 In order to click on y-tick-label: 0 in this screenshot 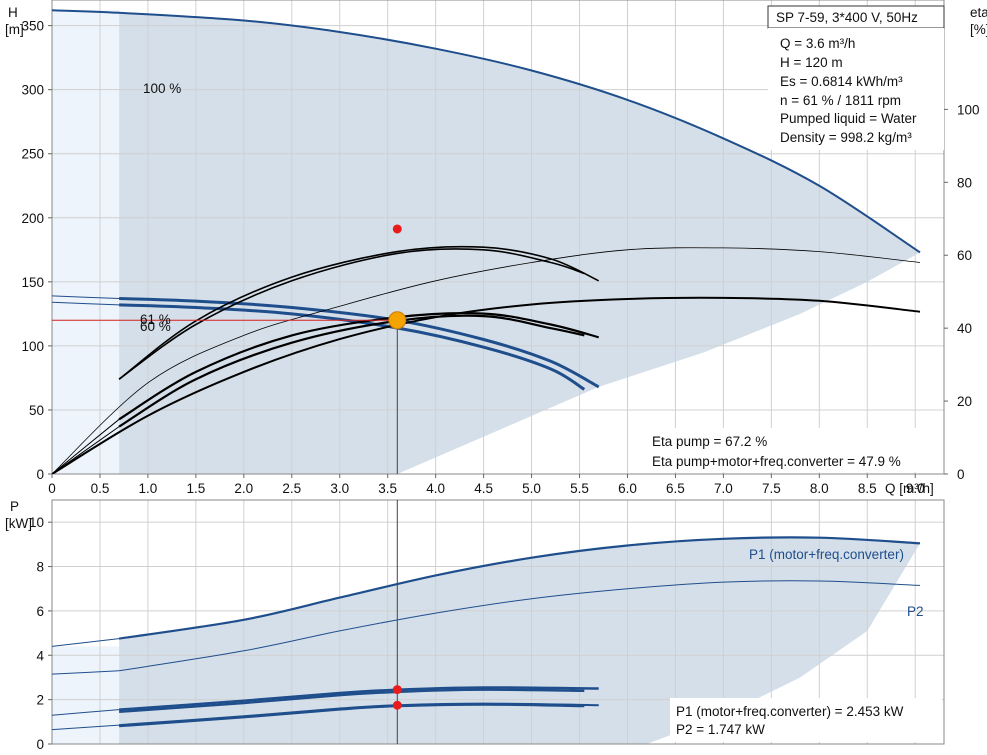, I will do `click(40, 474)`.